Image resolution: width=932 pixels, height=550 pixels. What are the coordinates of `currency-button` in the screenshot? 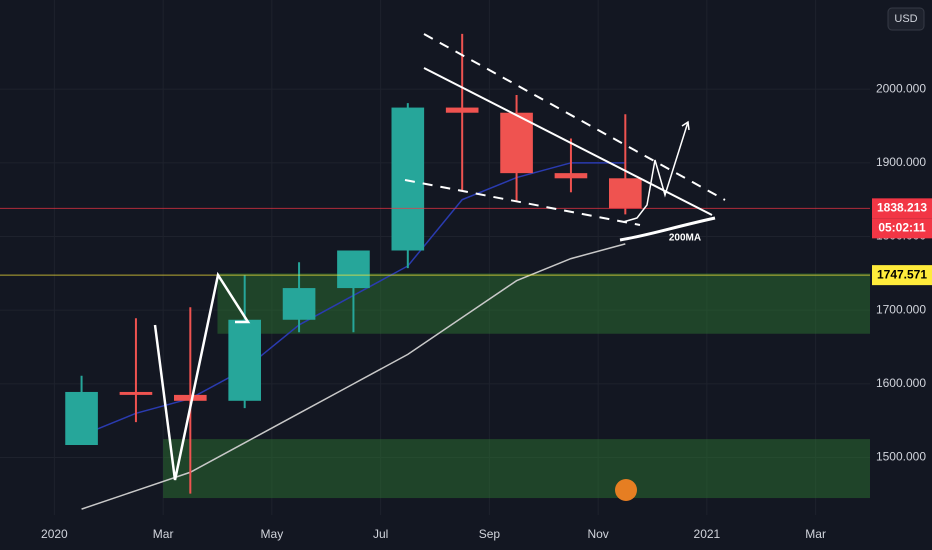 It's located at (906, 19).